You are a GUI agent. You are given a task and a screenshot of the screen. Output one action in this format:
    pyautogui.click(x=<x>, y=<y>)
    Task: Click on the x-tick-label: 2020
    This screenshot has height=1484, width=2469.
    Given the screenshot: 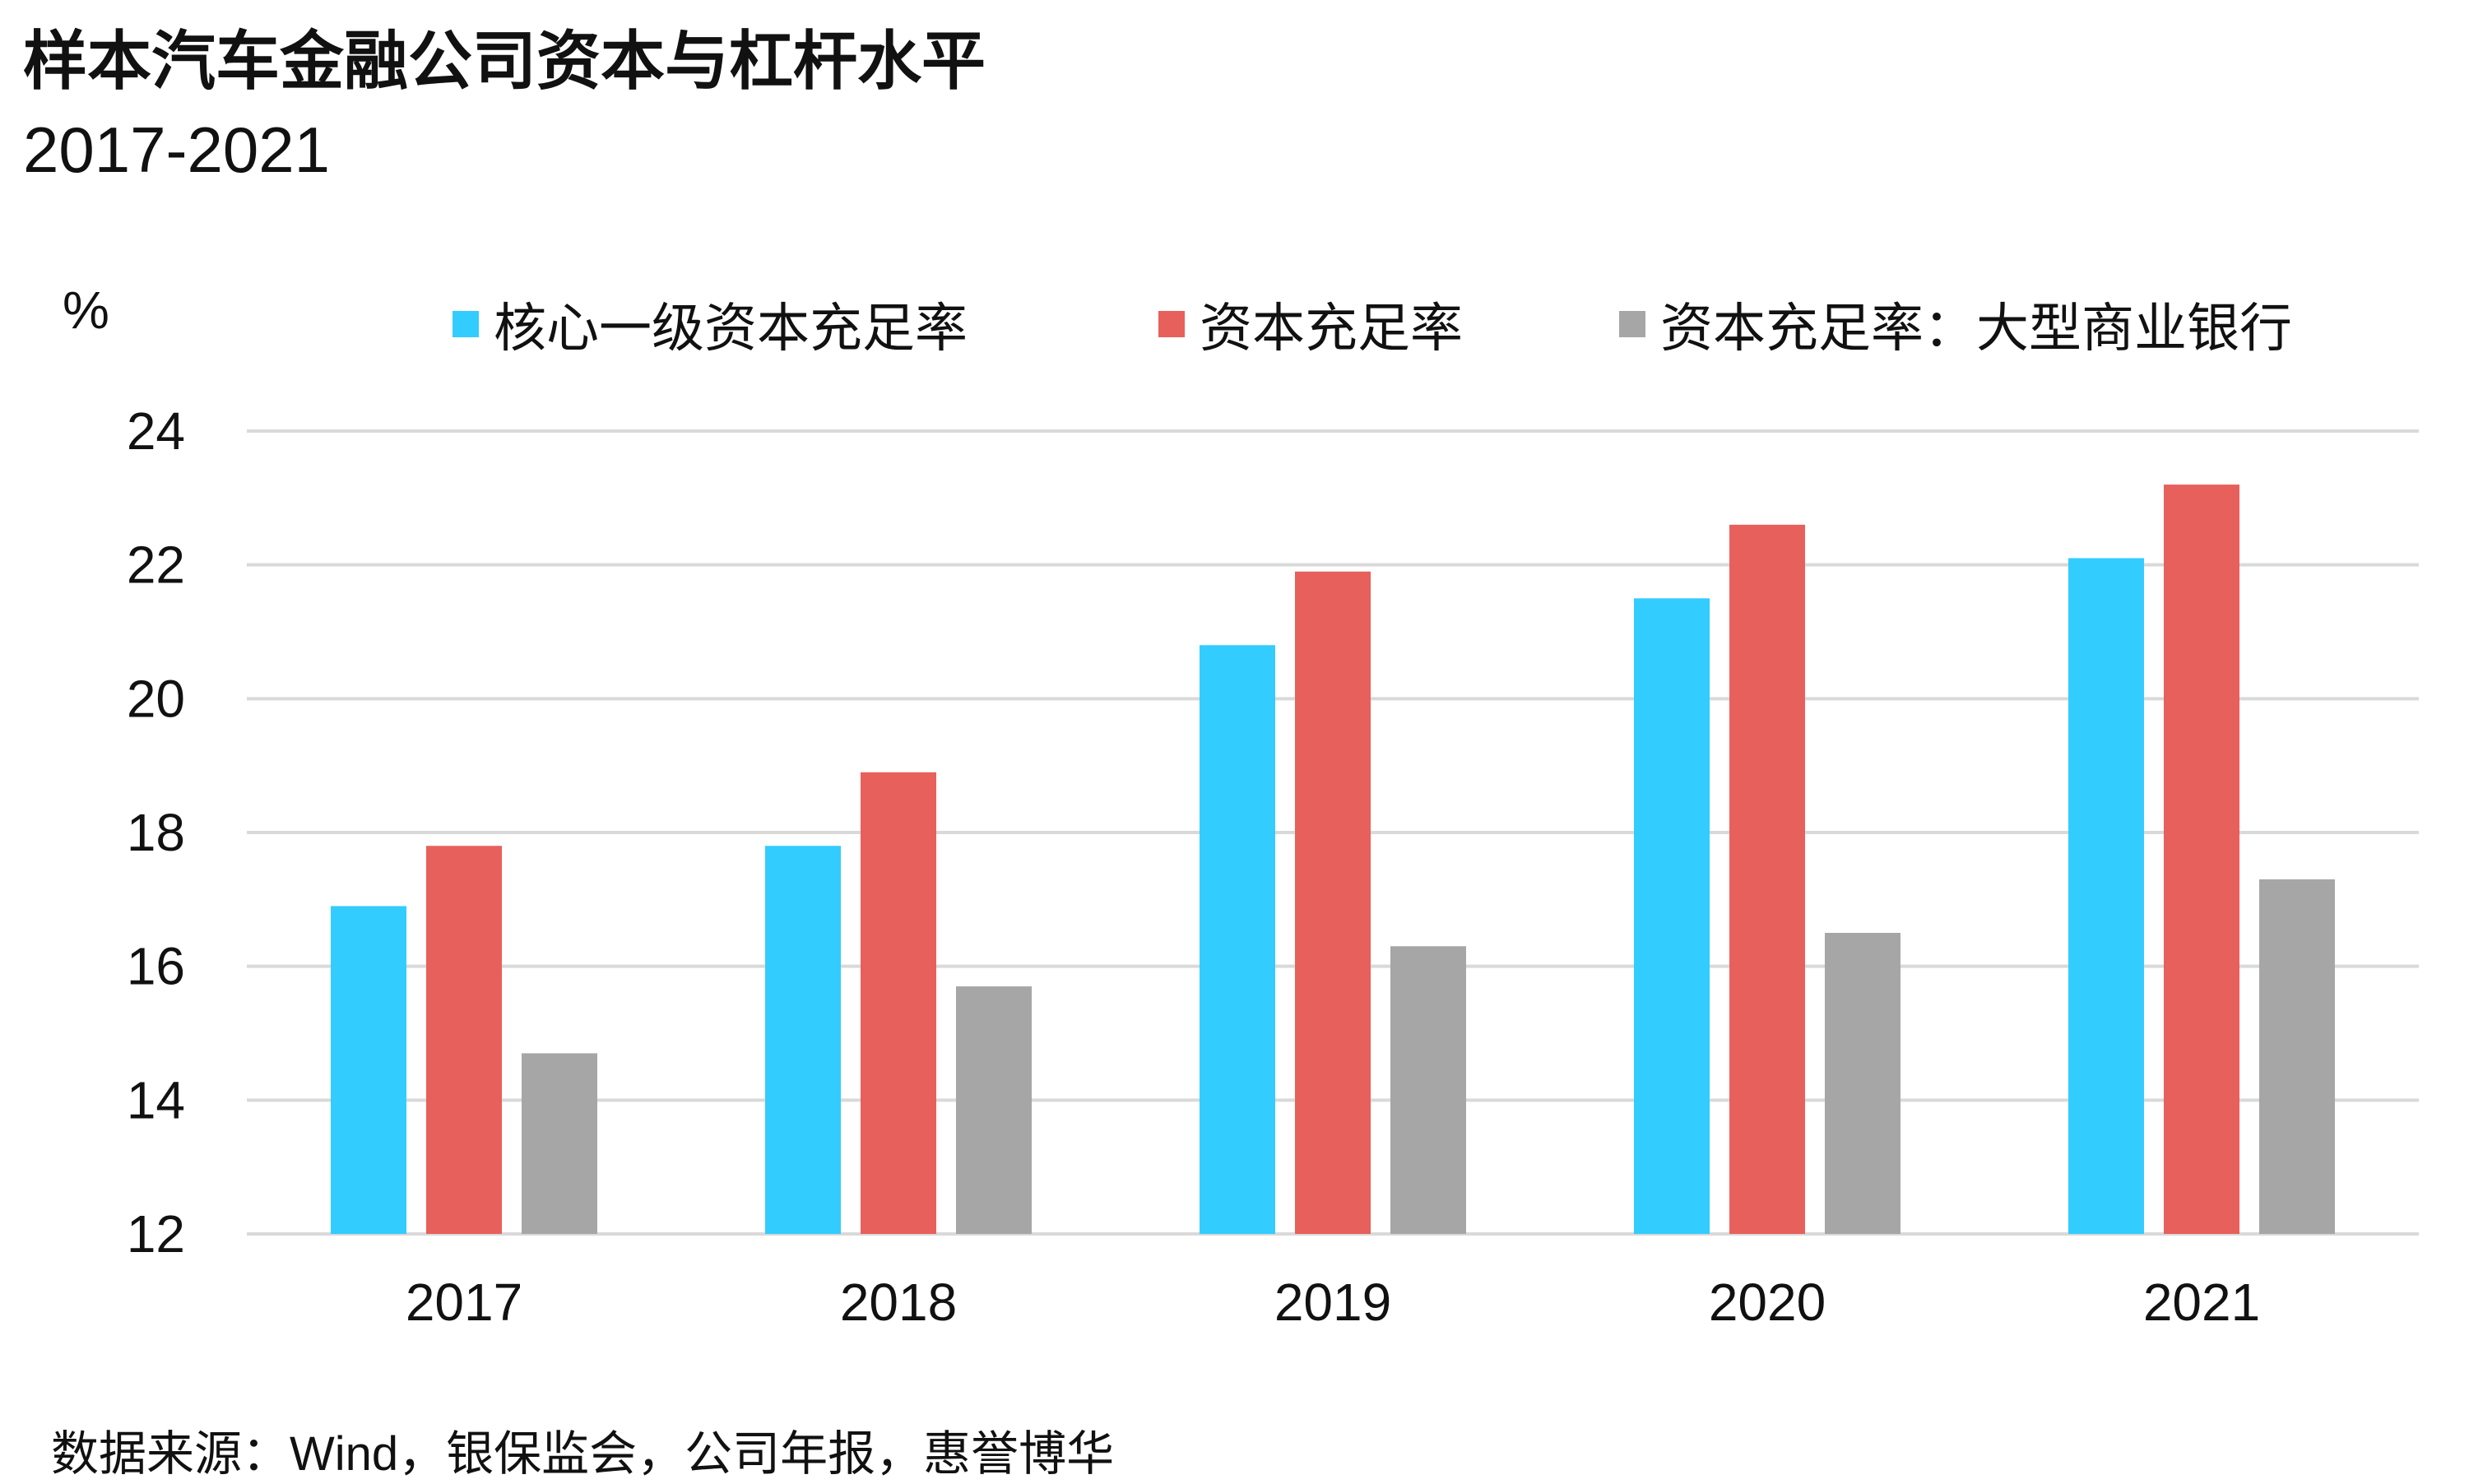 What is the action you would take?
    pyautogui.click(x=1767, y=1302)
    